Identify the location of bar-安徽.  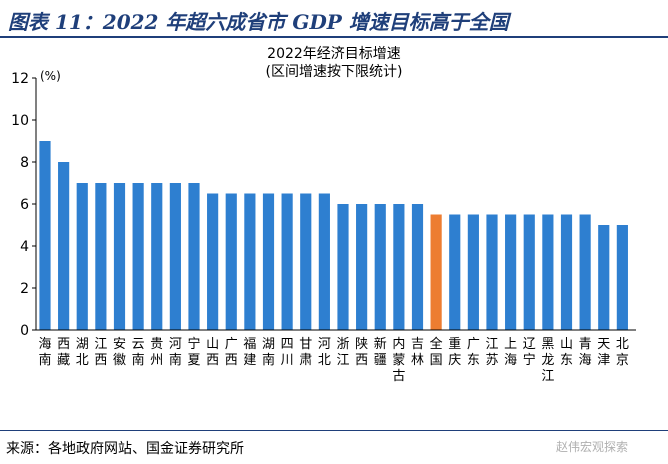
(119, 256).